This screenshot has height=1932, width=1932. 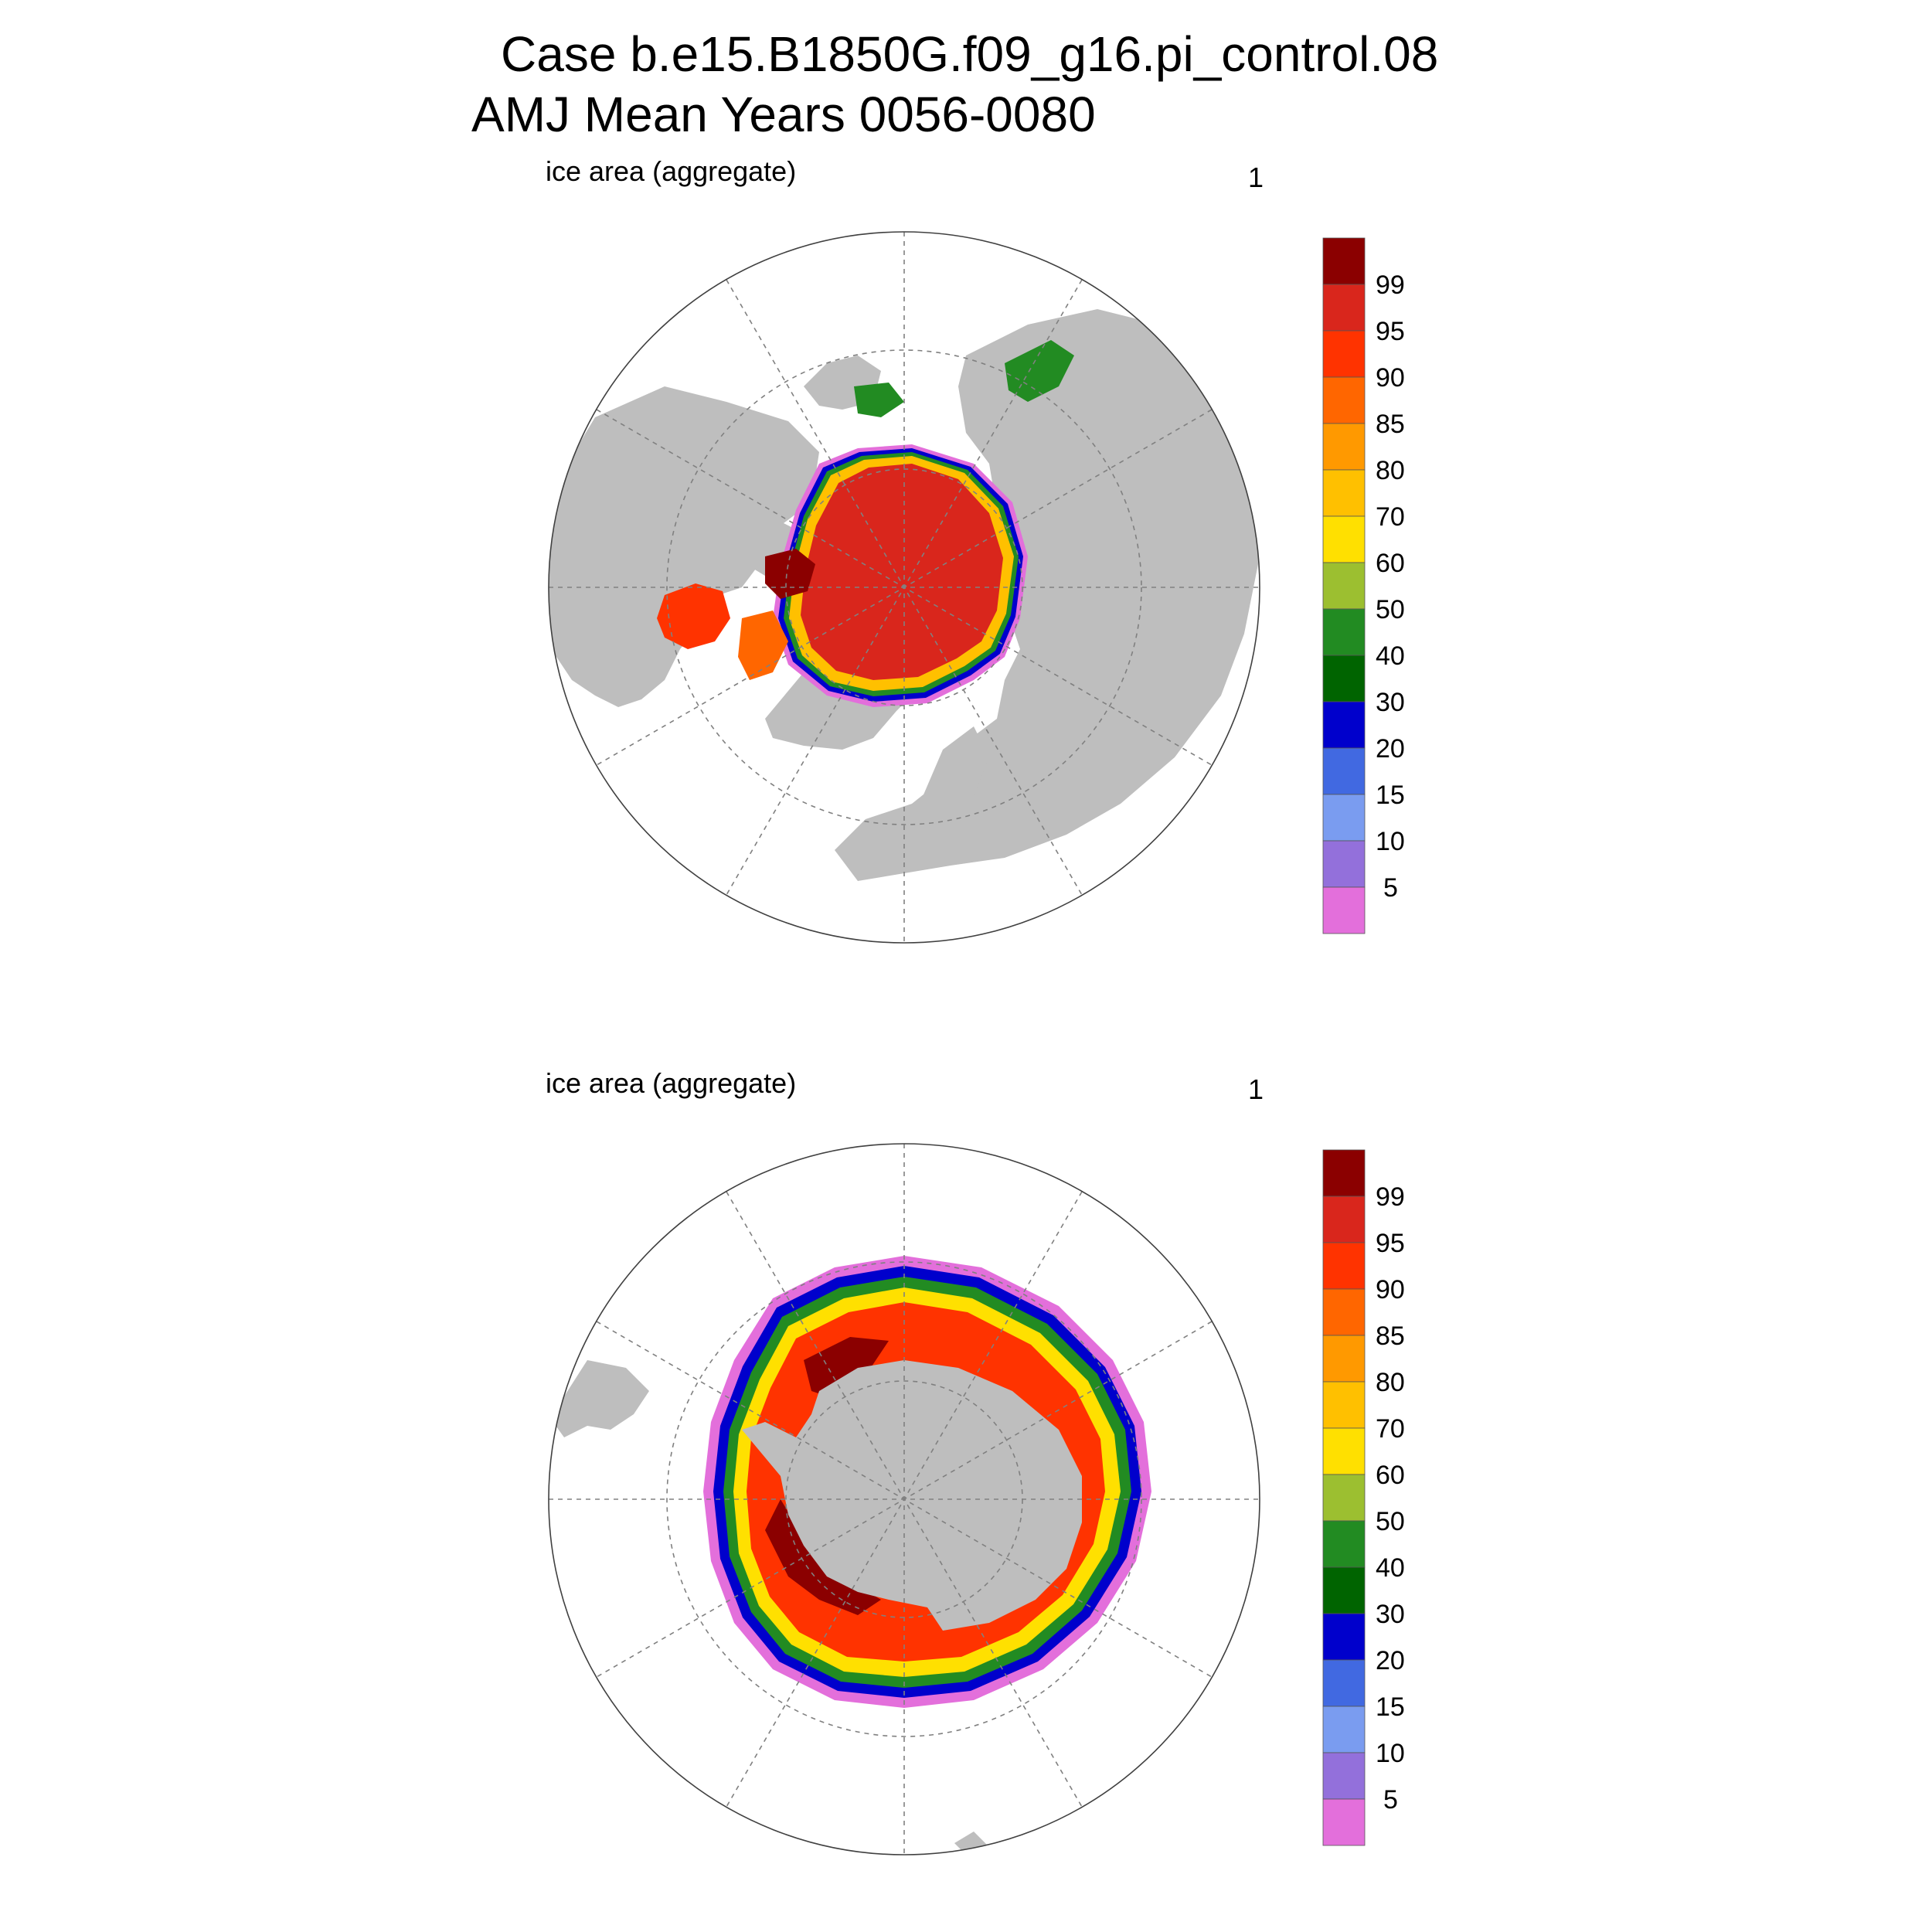 I want to click on nh-panel-right-label: 1, so click(x=1256, y=177).